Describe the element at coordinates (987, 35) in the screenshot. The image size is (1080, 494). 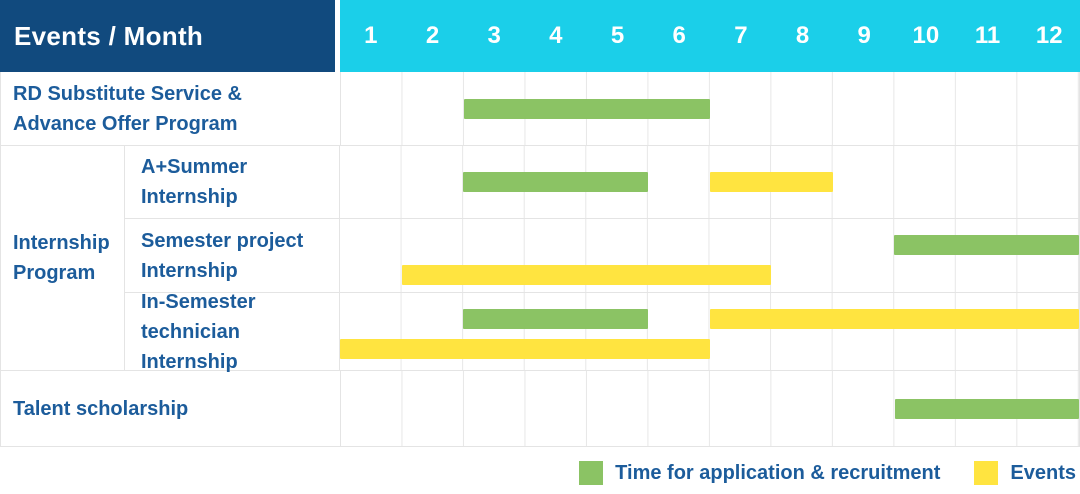
I see `month-label: 11` at that location.